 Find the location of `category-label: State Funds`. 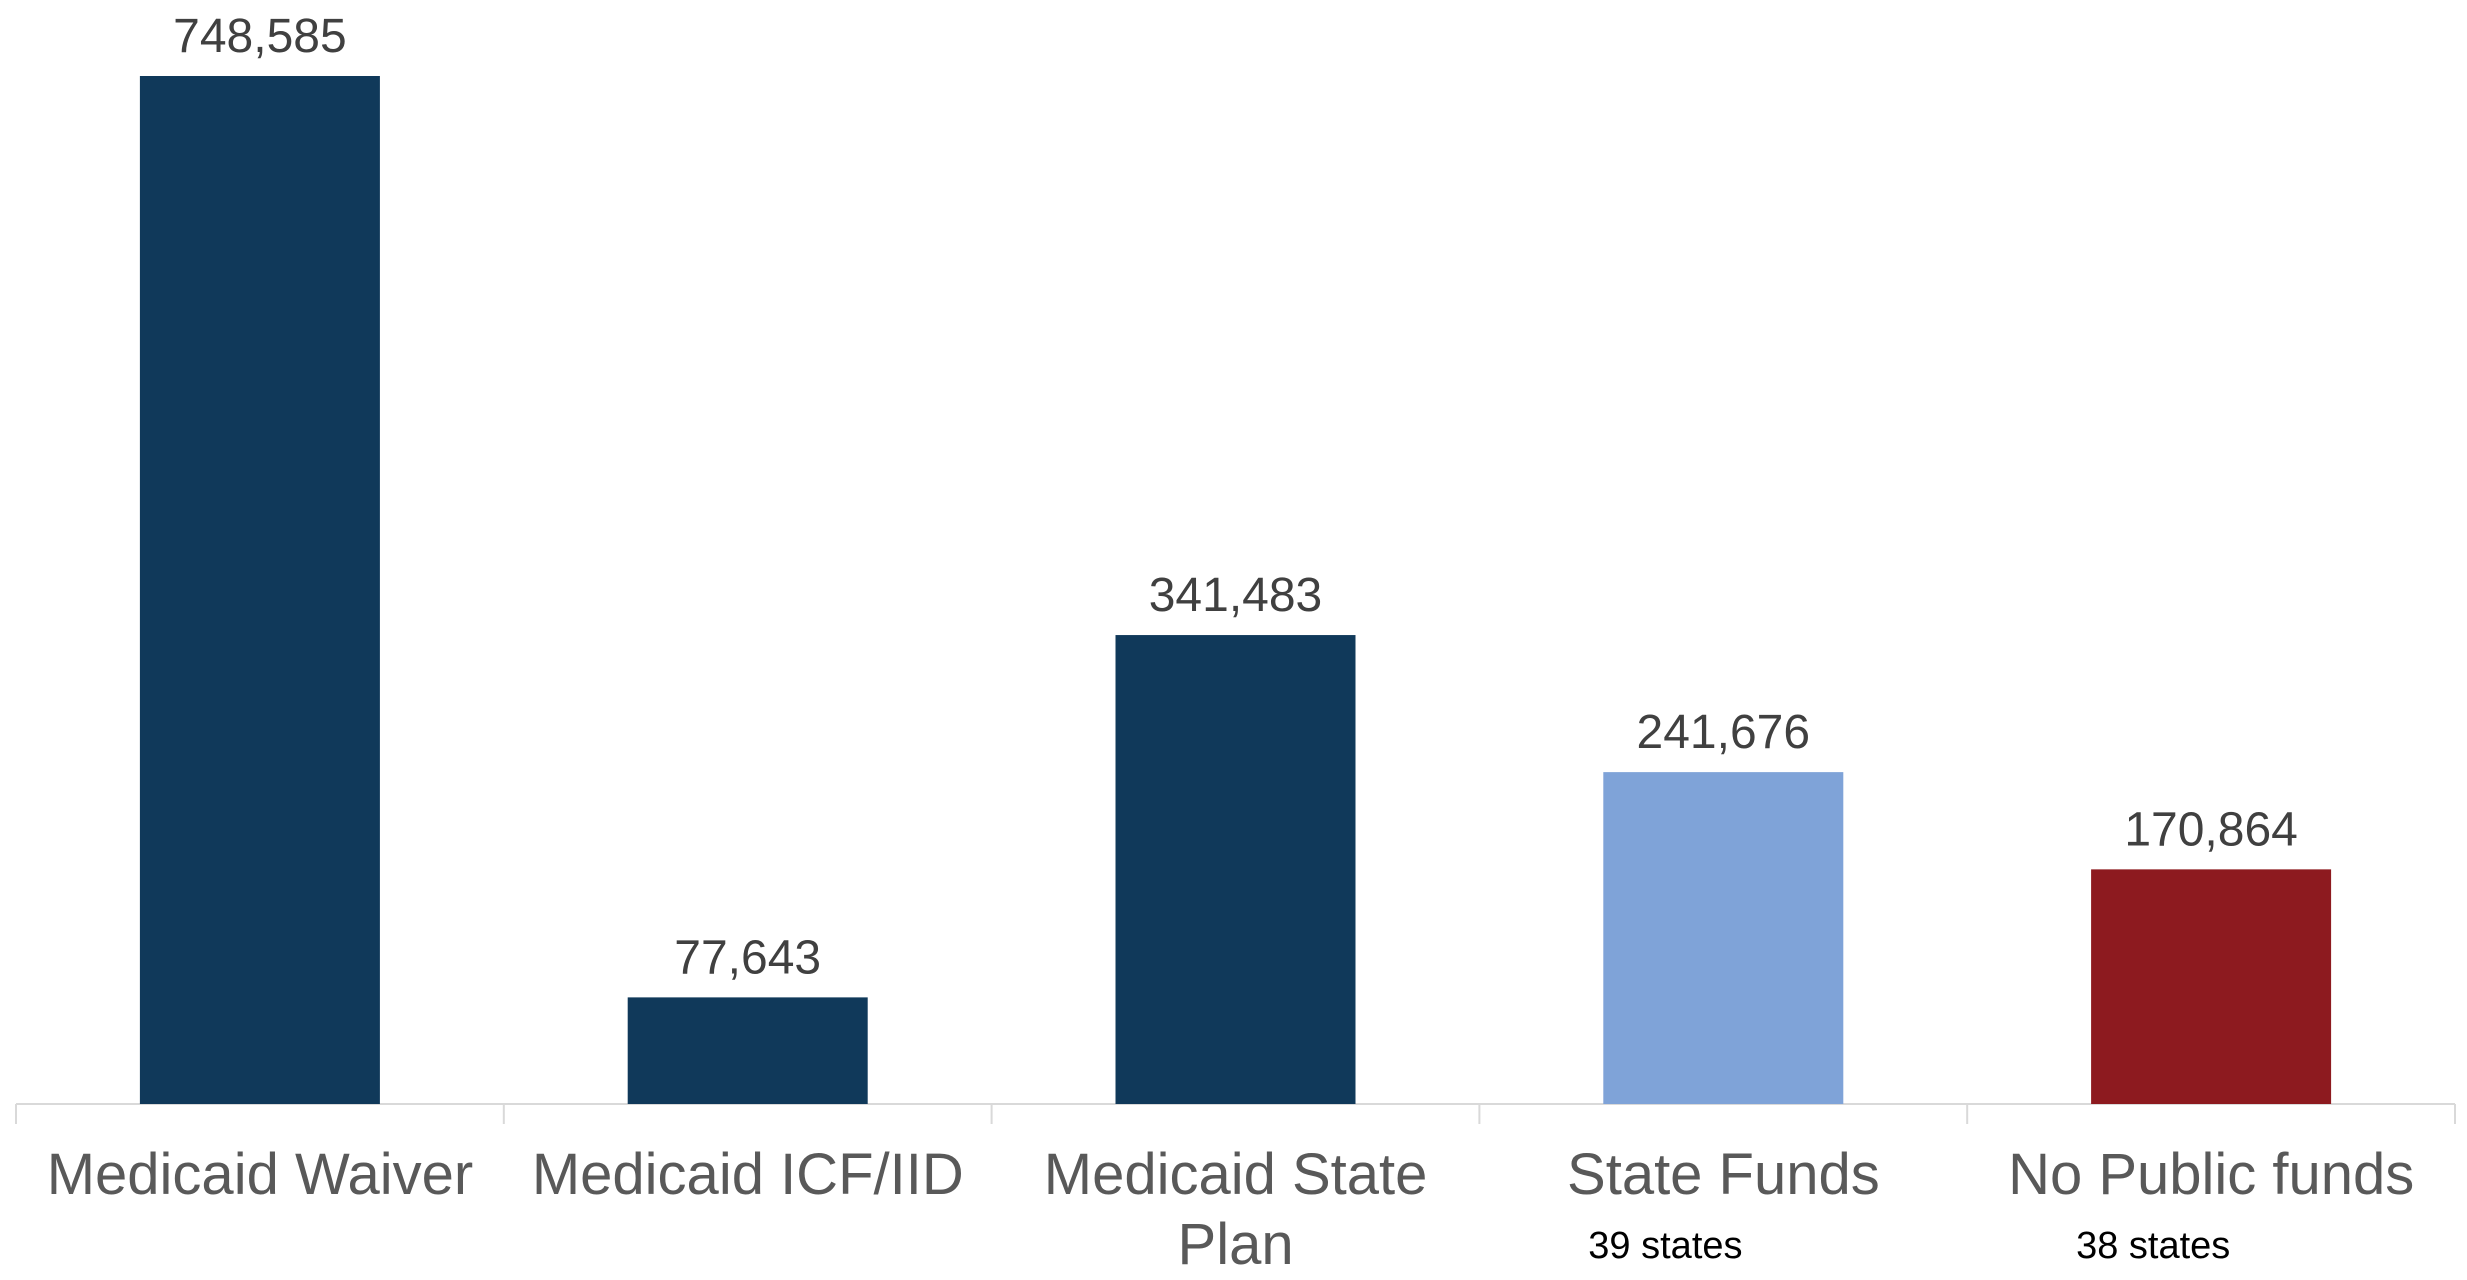

category-label: State Funds is located at coordinates (1723, 1174).